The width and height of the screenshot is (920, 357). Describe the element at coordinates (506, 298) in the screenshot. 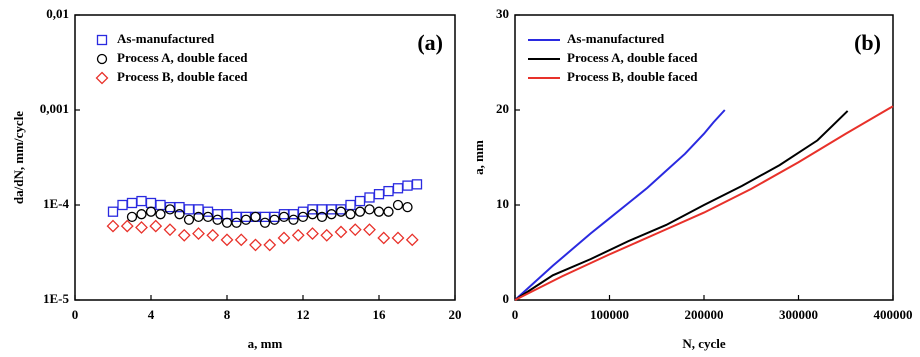

I see `y-tick-label: 0` at that location.